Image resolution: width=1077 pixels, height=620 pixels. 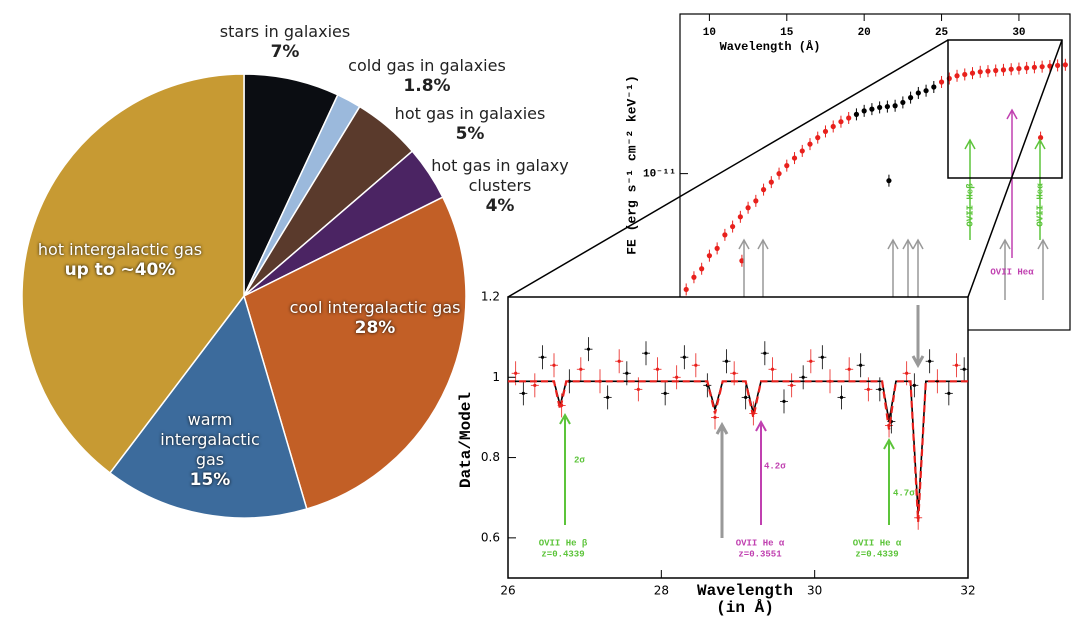 I want to click on annotation: OVII Heα, so click(x=1040, y=205).